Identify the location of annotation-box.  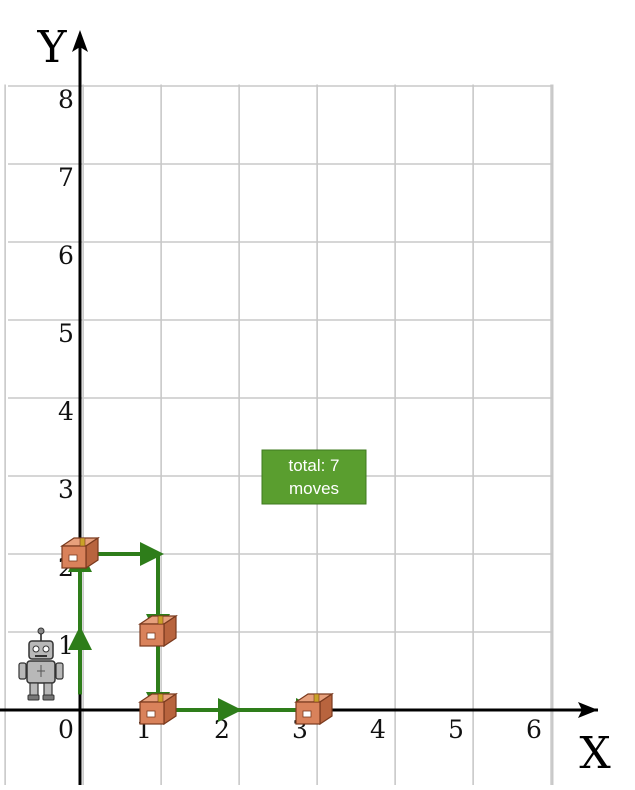
(314, 477).